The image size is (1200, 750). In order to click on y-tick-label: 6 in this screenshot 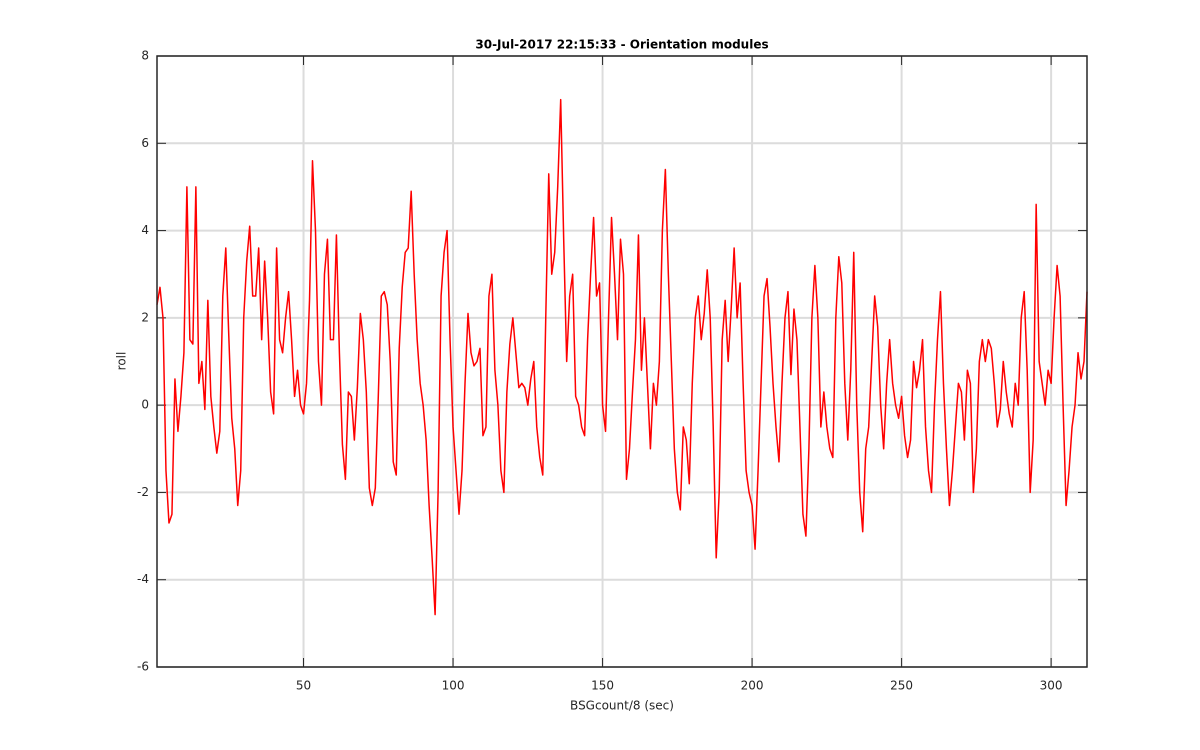, I will do `click(145, 143)`.